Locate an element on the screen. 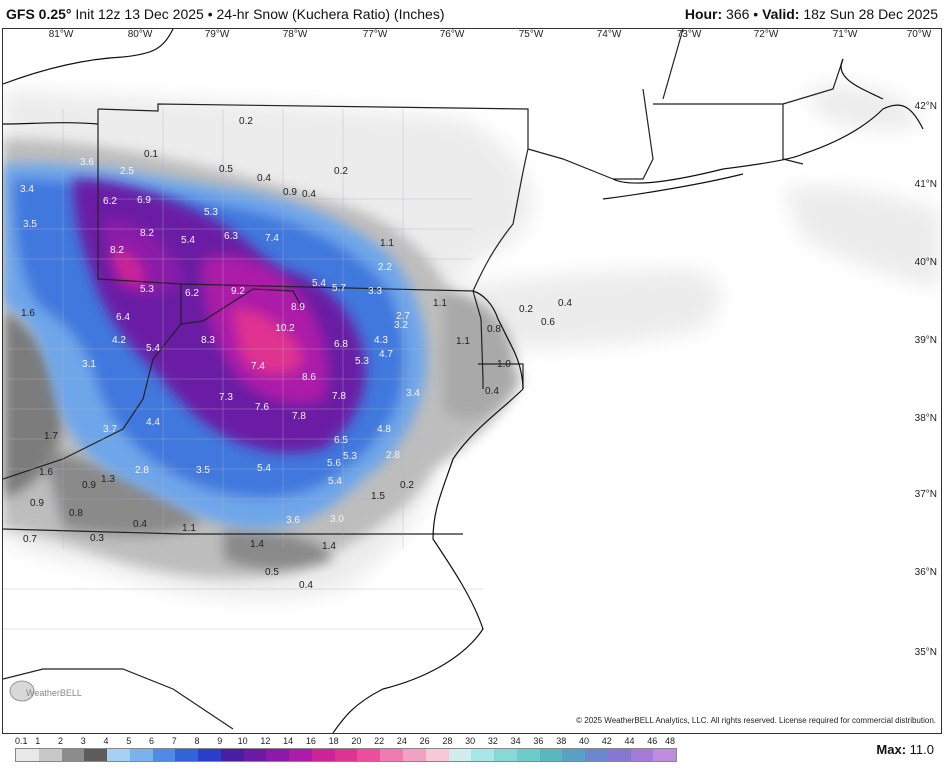 The width and height of the screenshot is (948, 774). snowfall-value: 9.2 is located at coordinates (238, 291).